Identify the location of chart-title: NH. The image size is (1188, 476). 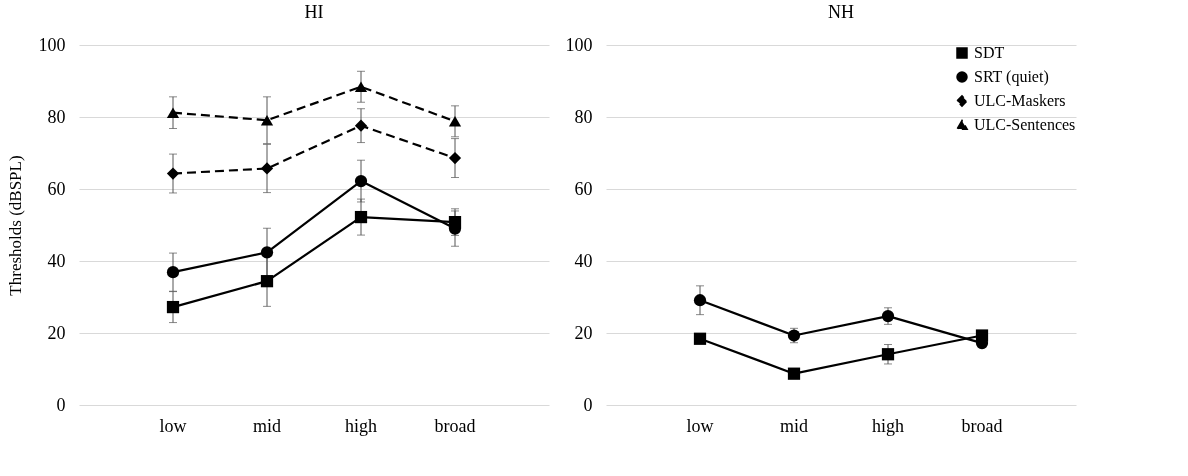
(841, 12).